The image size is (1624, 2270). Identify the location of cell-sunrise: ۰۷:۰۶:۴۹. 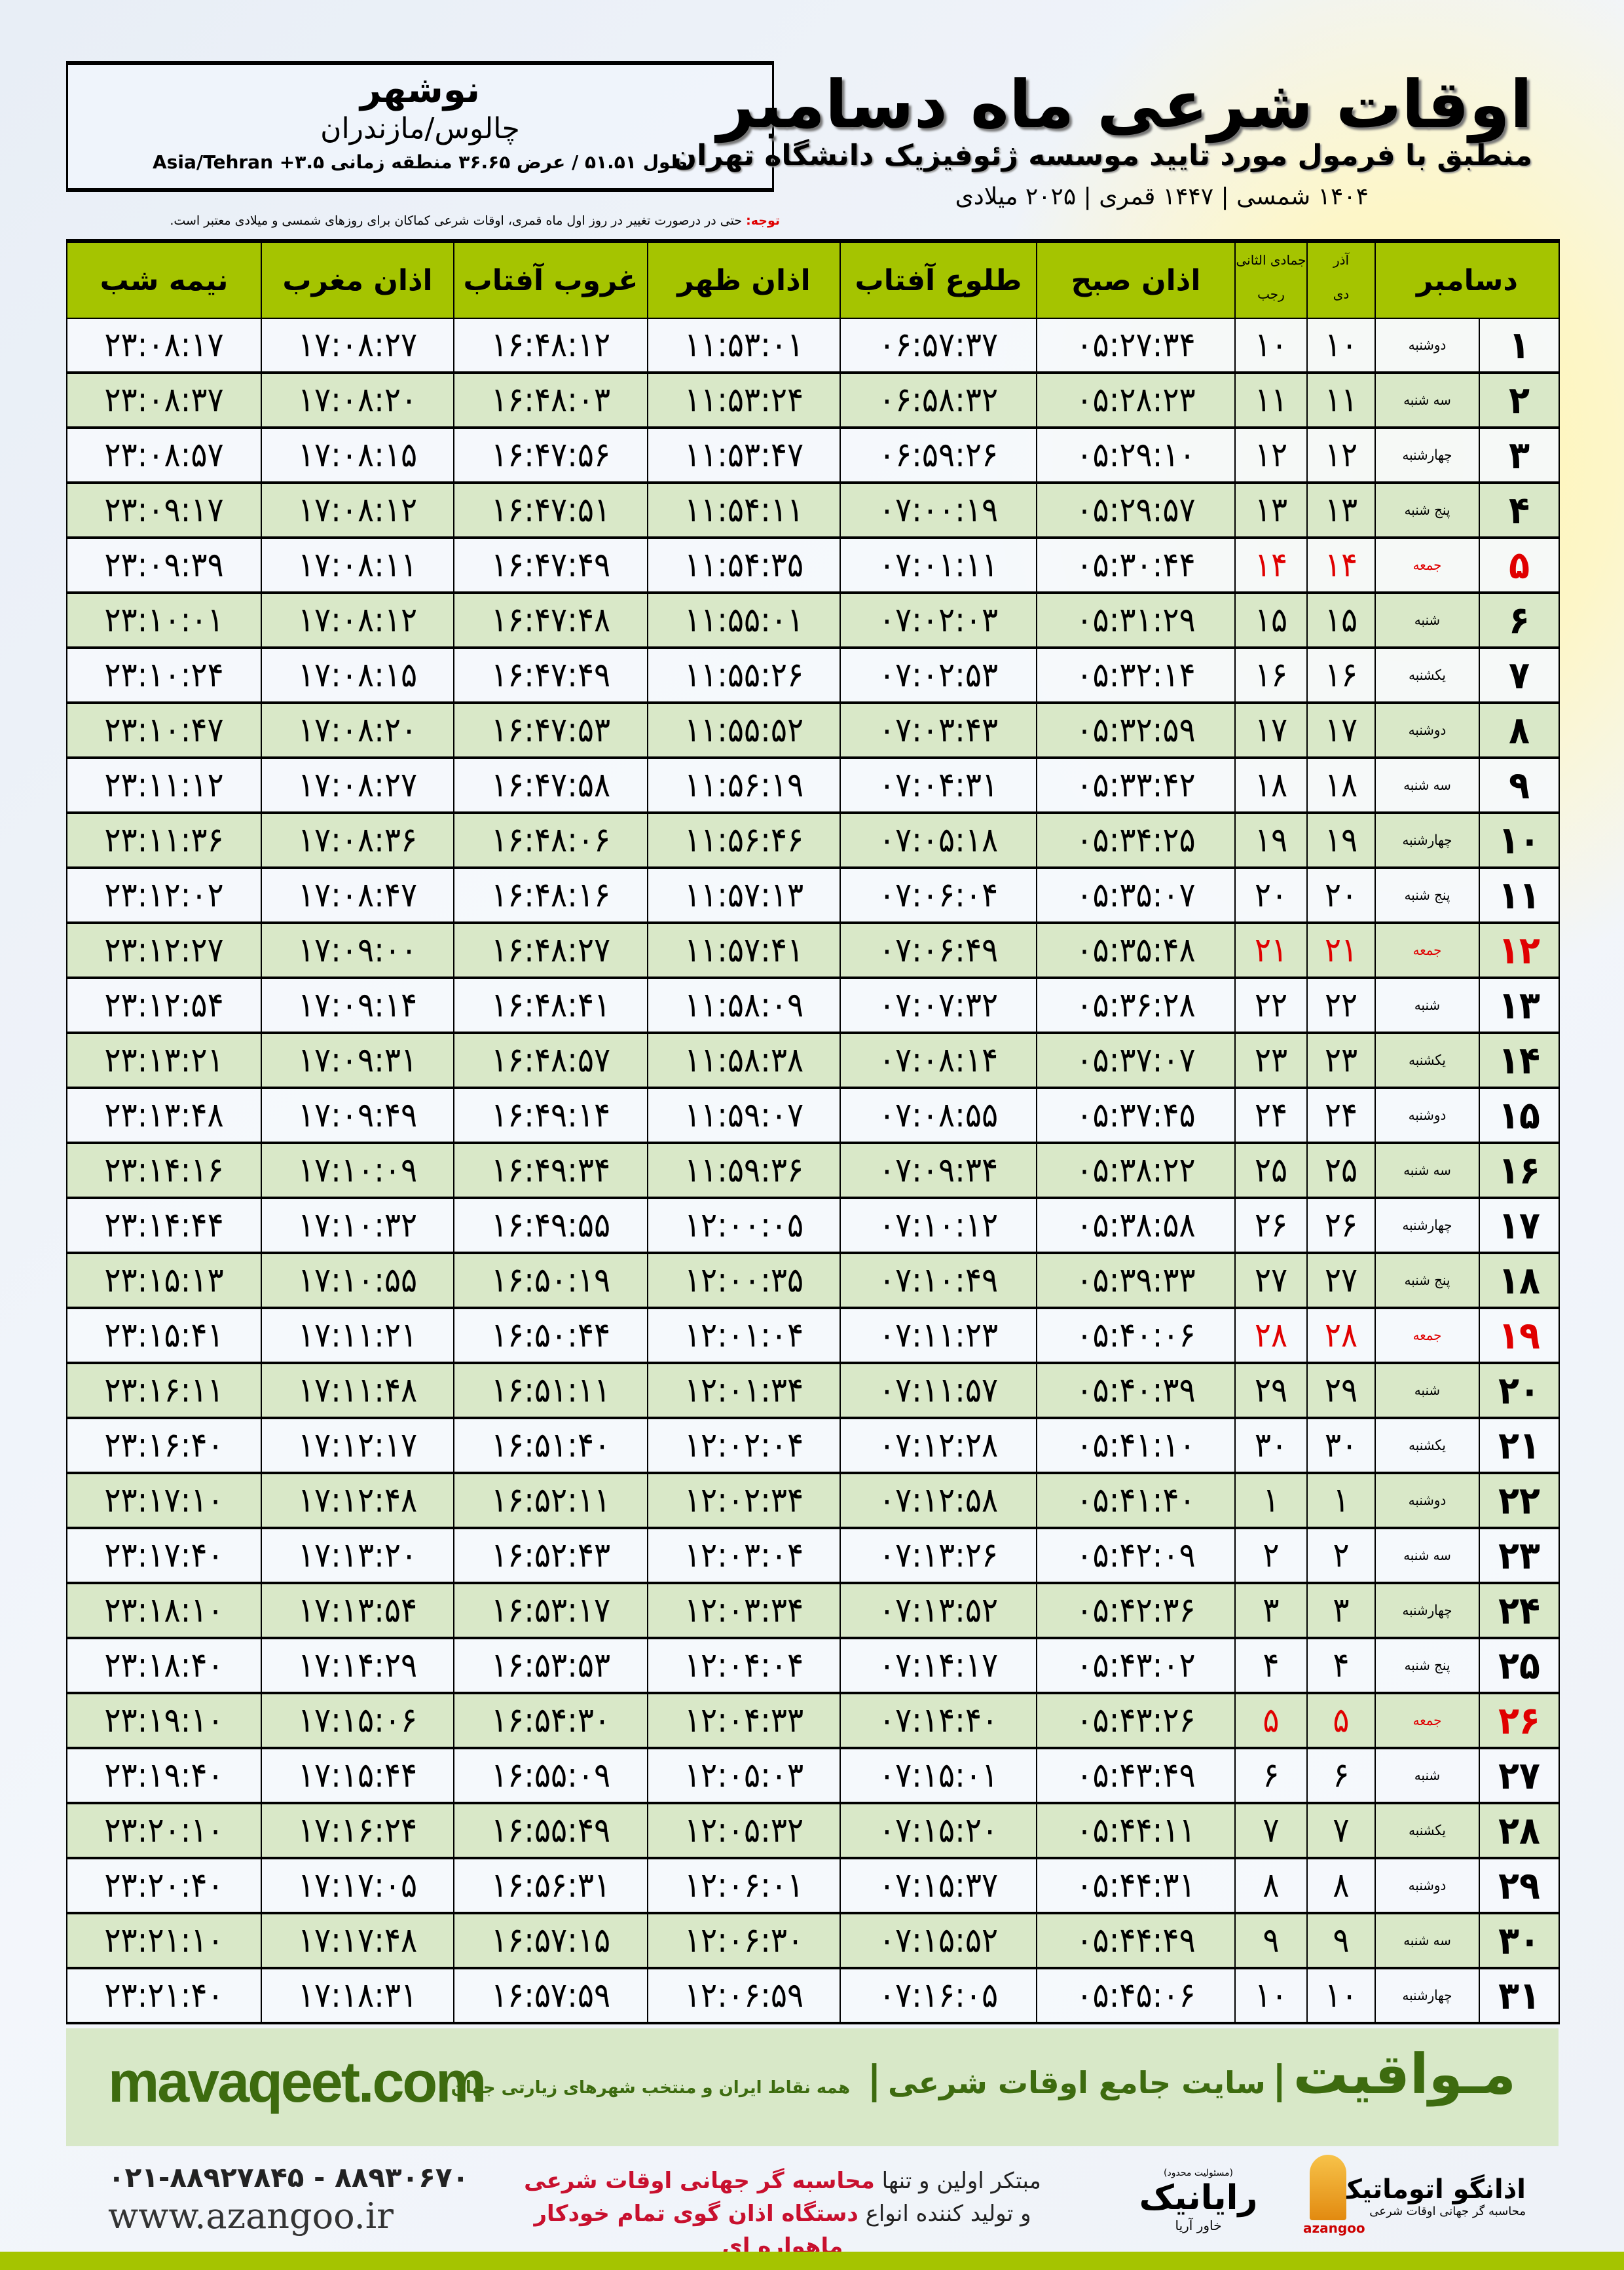
(938, 950).